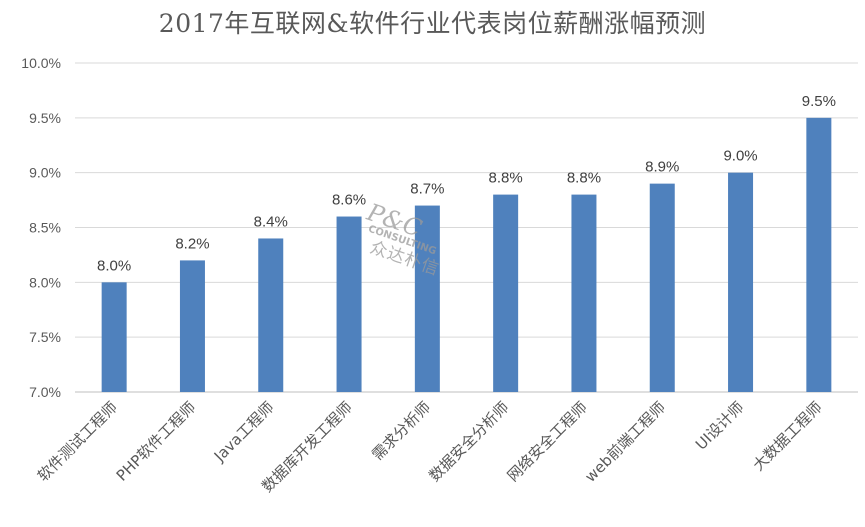 The image size is (865, 527). Describe the element at coordinates (719, 425) in the screenshot. I see `x-tick-label: UI设计师` at that location.